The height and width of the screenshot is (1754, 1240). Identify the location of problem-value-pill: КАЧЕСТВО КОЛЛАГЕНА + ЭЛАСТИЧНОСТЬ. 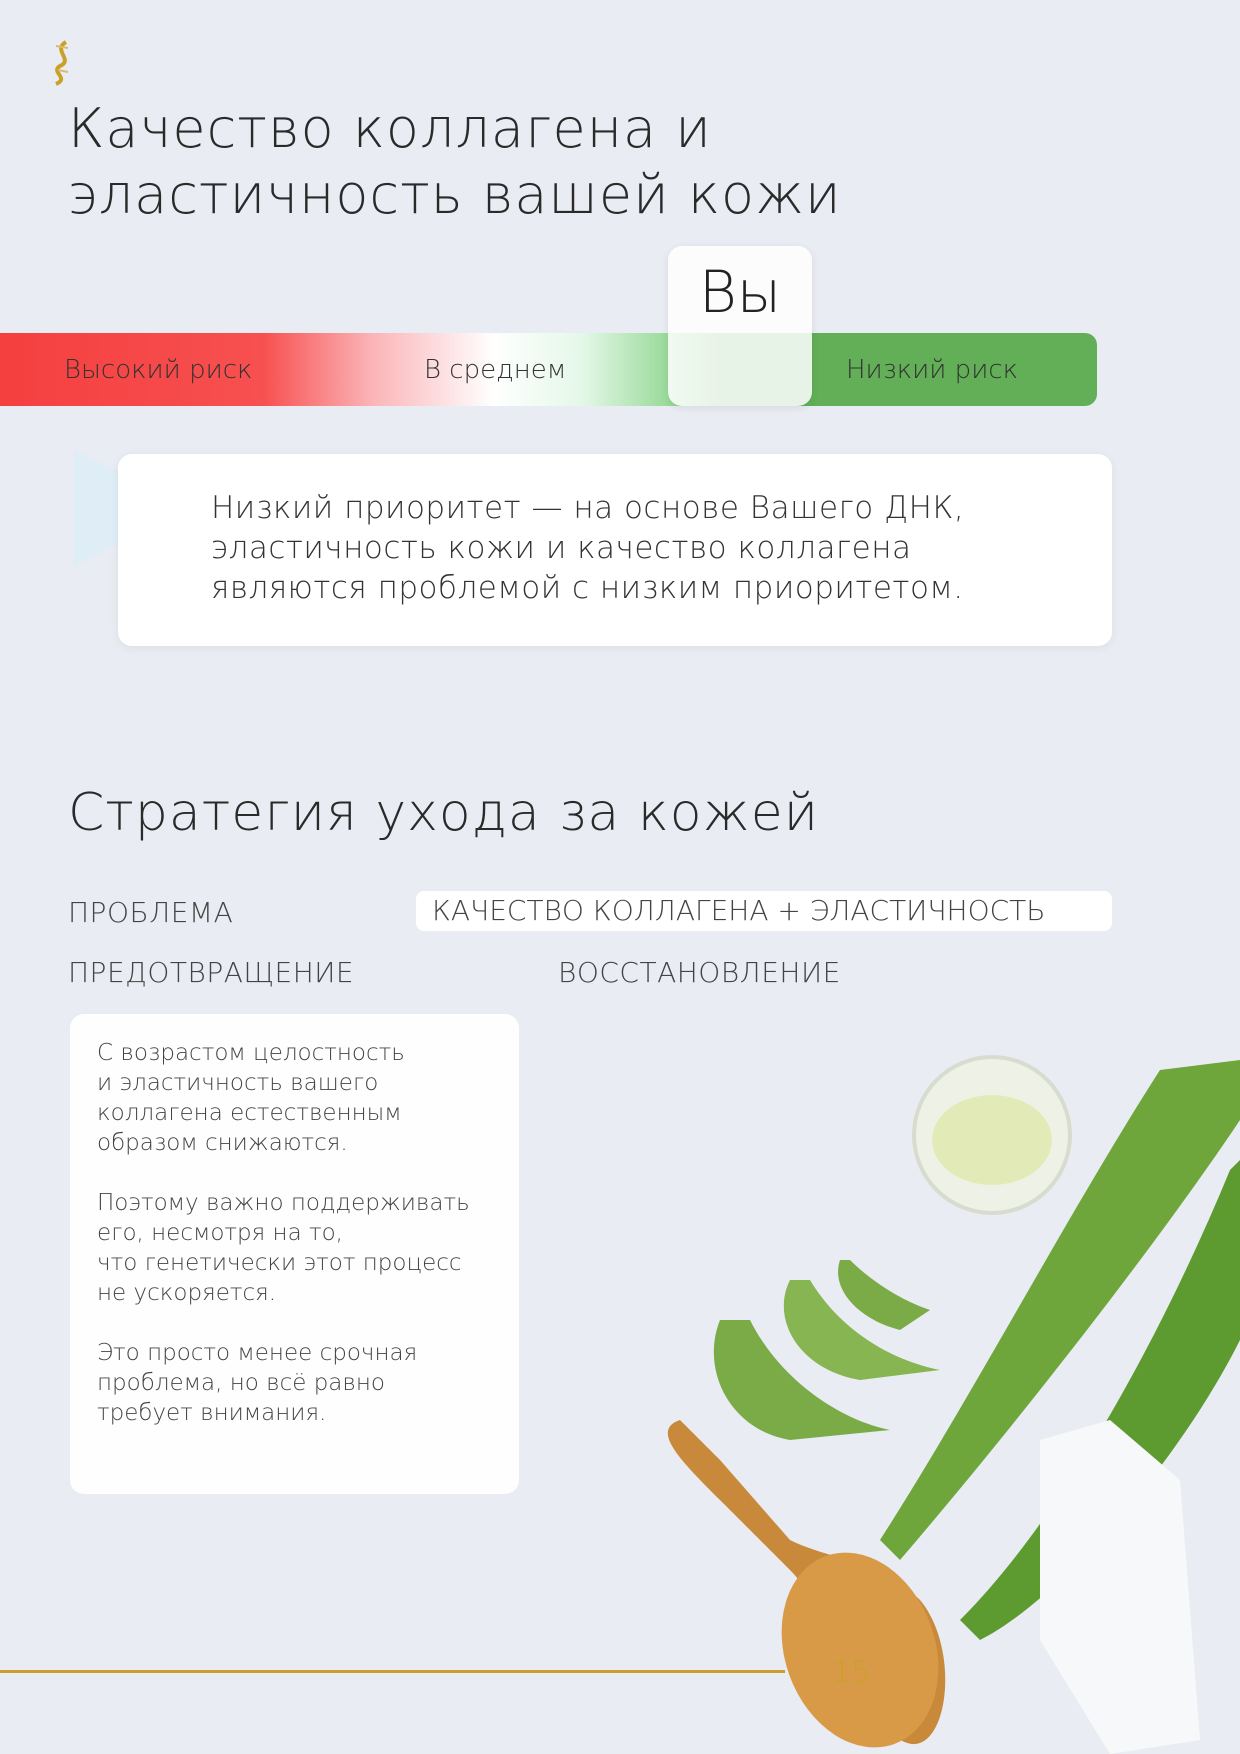
(764, 911).